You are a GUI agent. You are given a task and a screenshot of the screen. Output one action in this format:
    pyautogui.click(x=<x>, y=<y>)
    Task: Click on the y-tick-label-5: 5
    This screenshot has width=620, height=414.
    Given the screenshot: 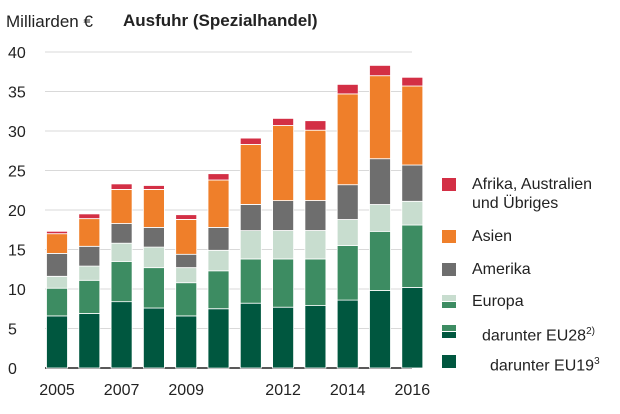 What is the action you would take?
    pyautogui.click(x=12, y=330)
    